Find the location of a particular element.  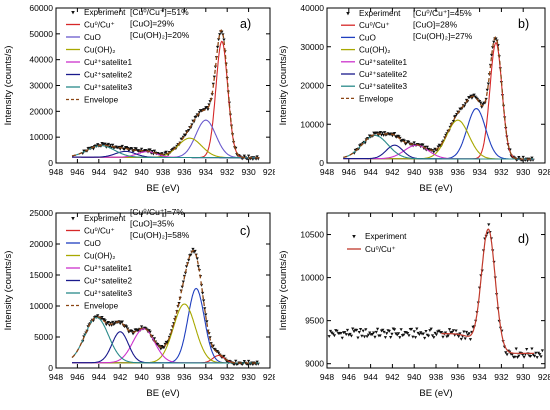

annotation-0: [Cu⁰/Cu⁺]=51% is located at coordinates (159, 12).